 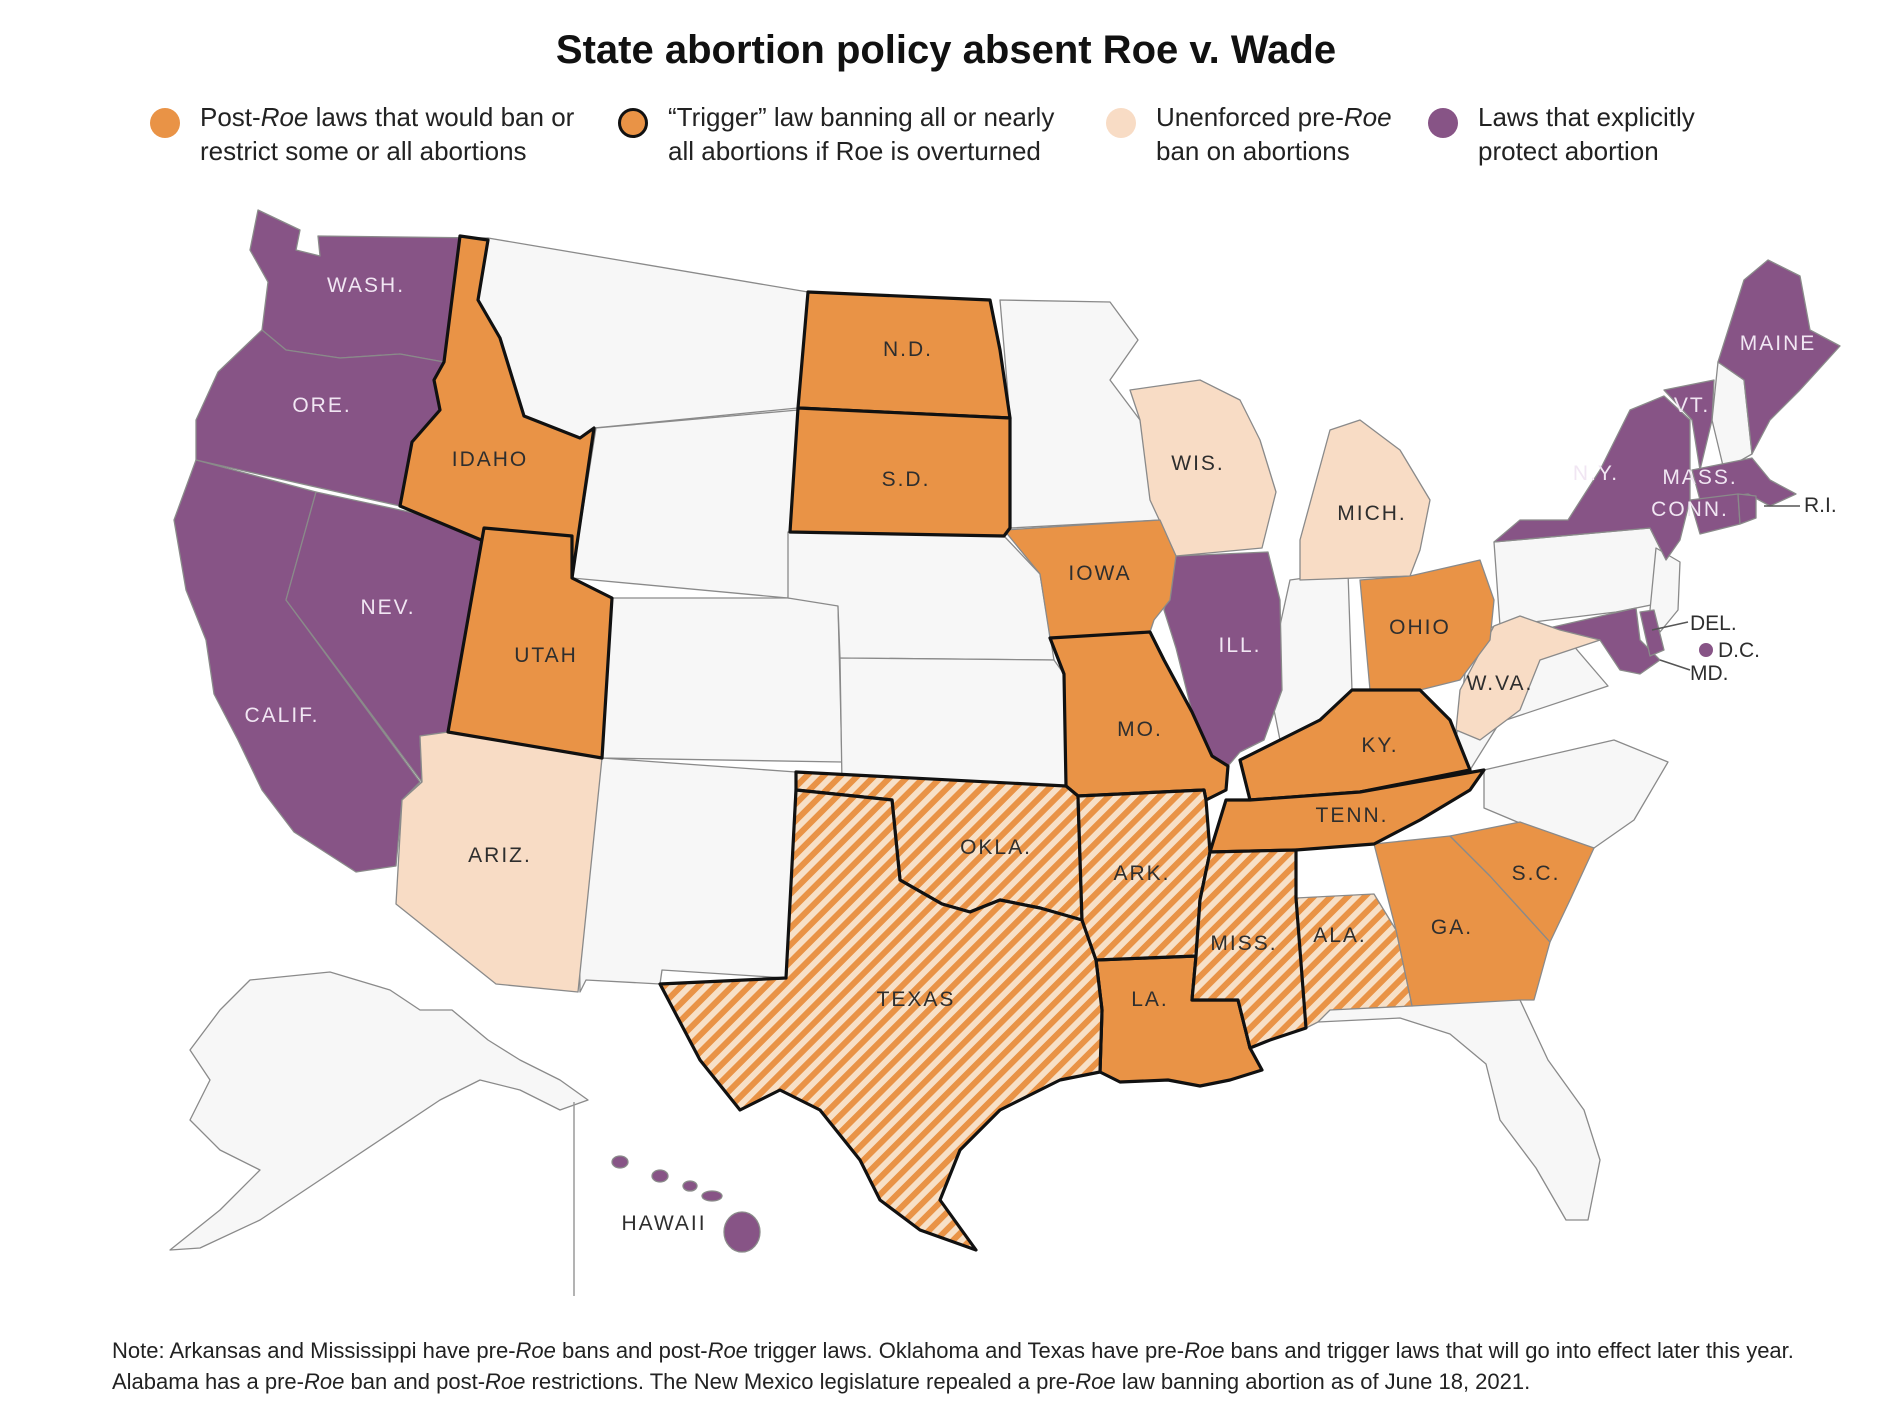 What do you see at coordinates (1580, 577) in the screenshot?
I see `state-pennsylvania` at bounding box center [1580, 577].